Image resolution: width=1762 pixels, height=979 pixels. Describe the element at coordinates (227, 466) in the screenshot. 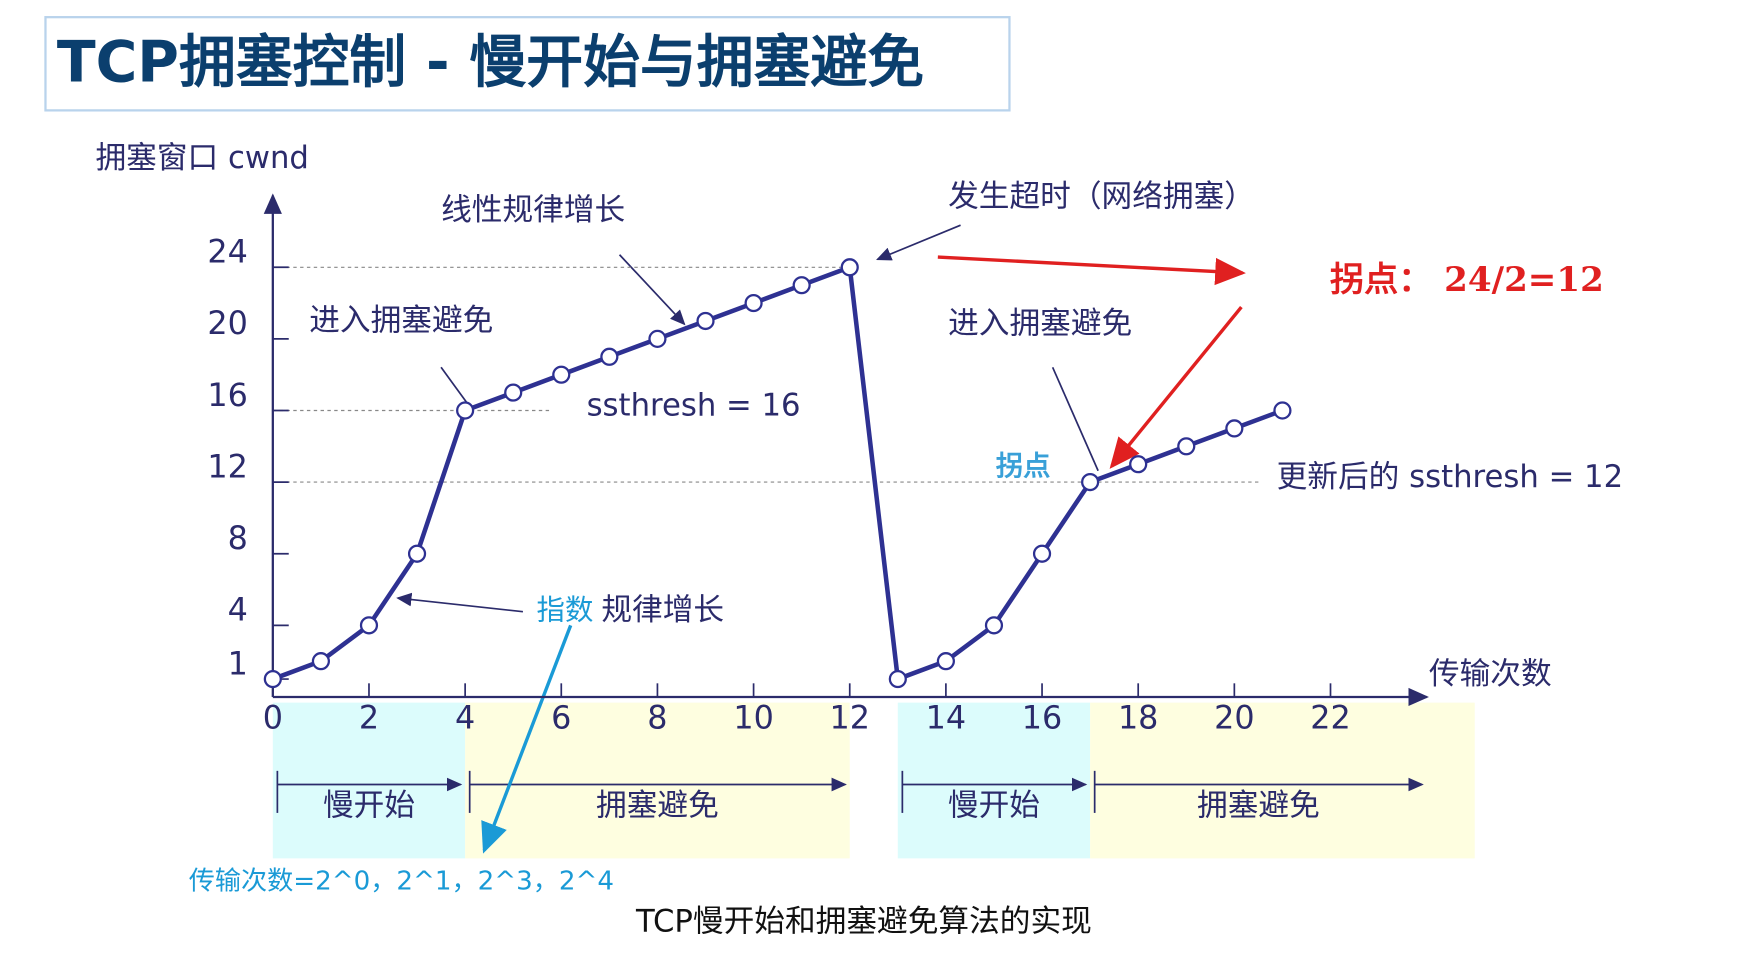

I see `y-tick-label: 12` at that location.